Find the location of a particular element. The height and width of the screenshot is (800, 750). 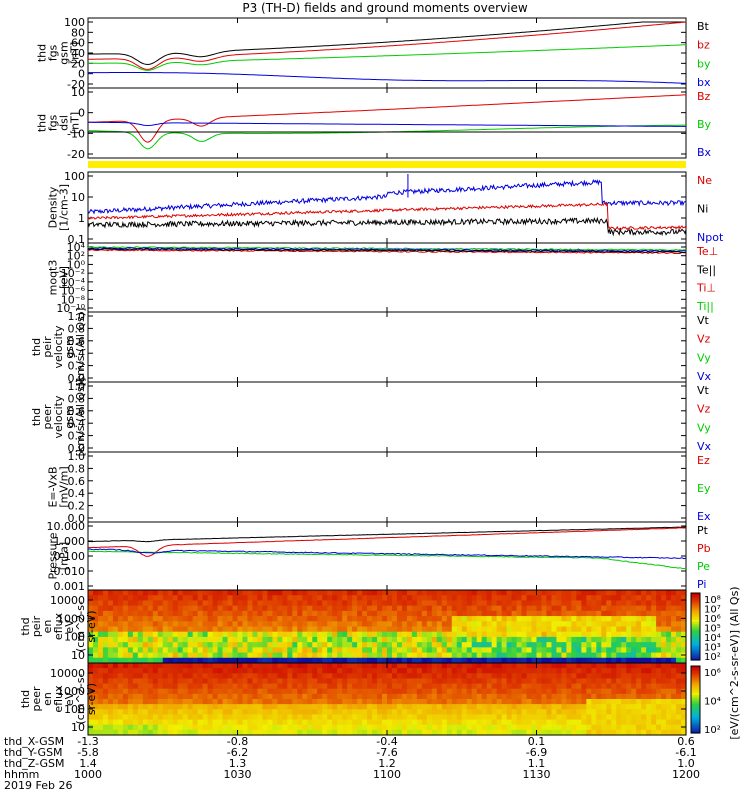

legend-entry: Vx is located at coordinates (704, 446).